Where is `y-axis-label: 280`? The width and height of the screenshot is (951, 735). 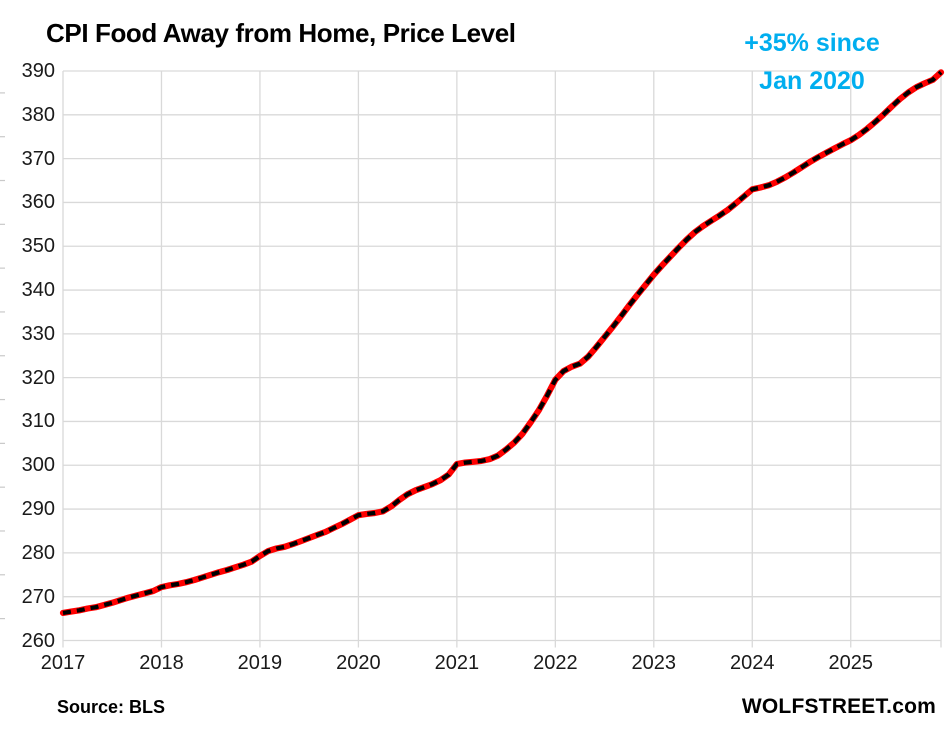
y-axis-label: 280 is located at coordinates (38, 552).